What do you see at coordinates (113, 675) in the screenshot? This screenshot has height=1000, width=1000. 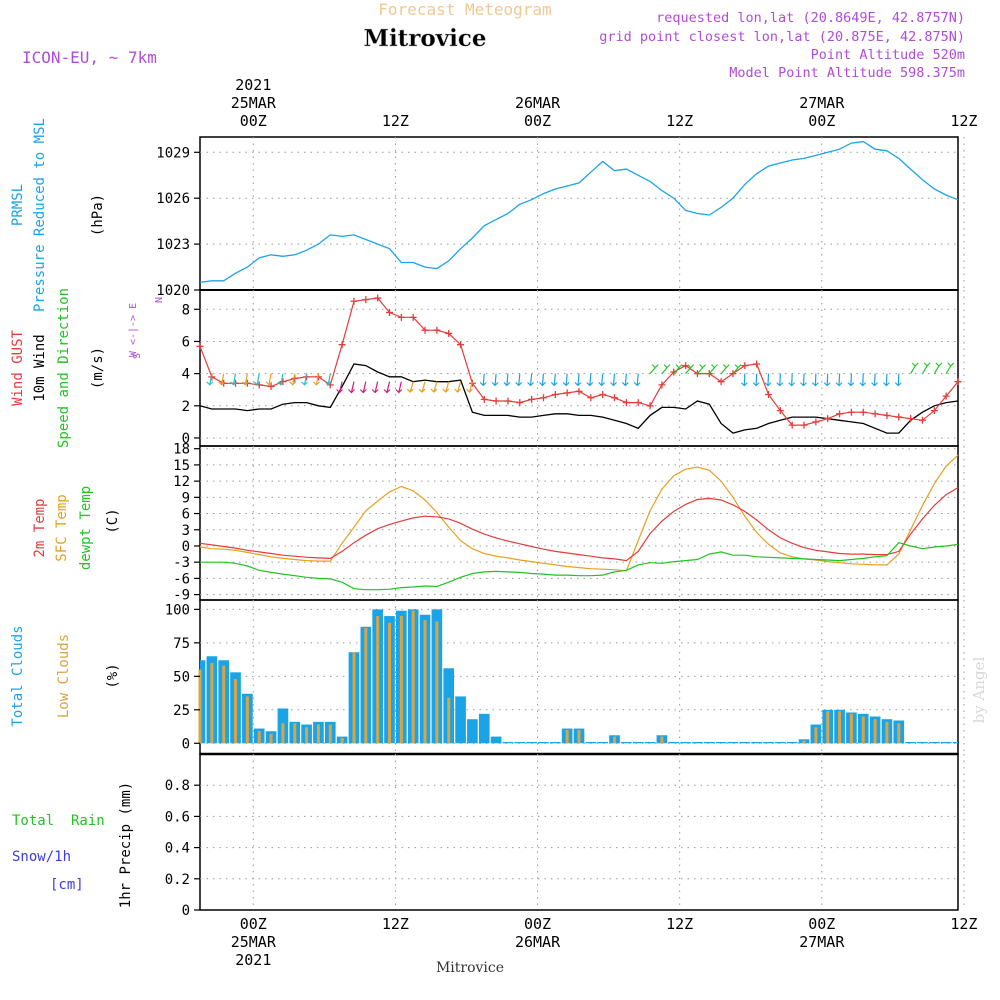 I see `clouds-ylabel-unit: (%)` at bounding box center [113, 675].